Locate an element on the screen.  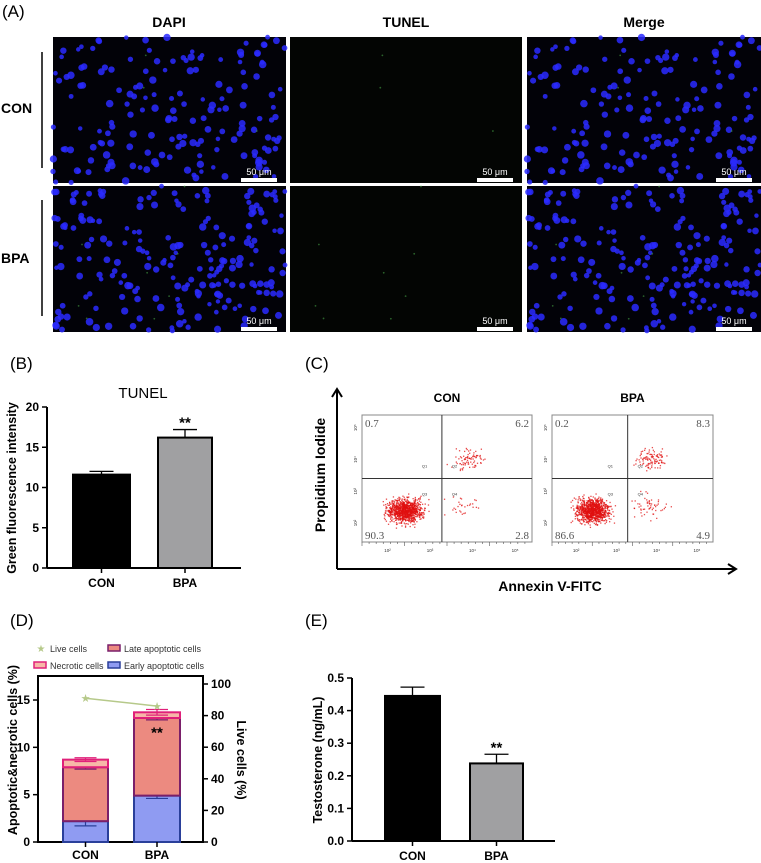
x-tick-label: 10⁴ is located at coordinates (472, 550).